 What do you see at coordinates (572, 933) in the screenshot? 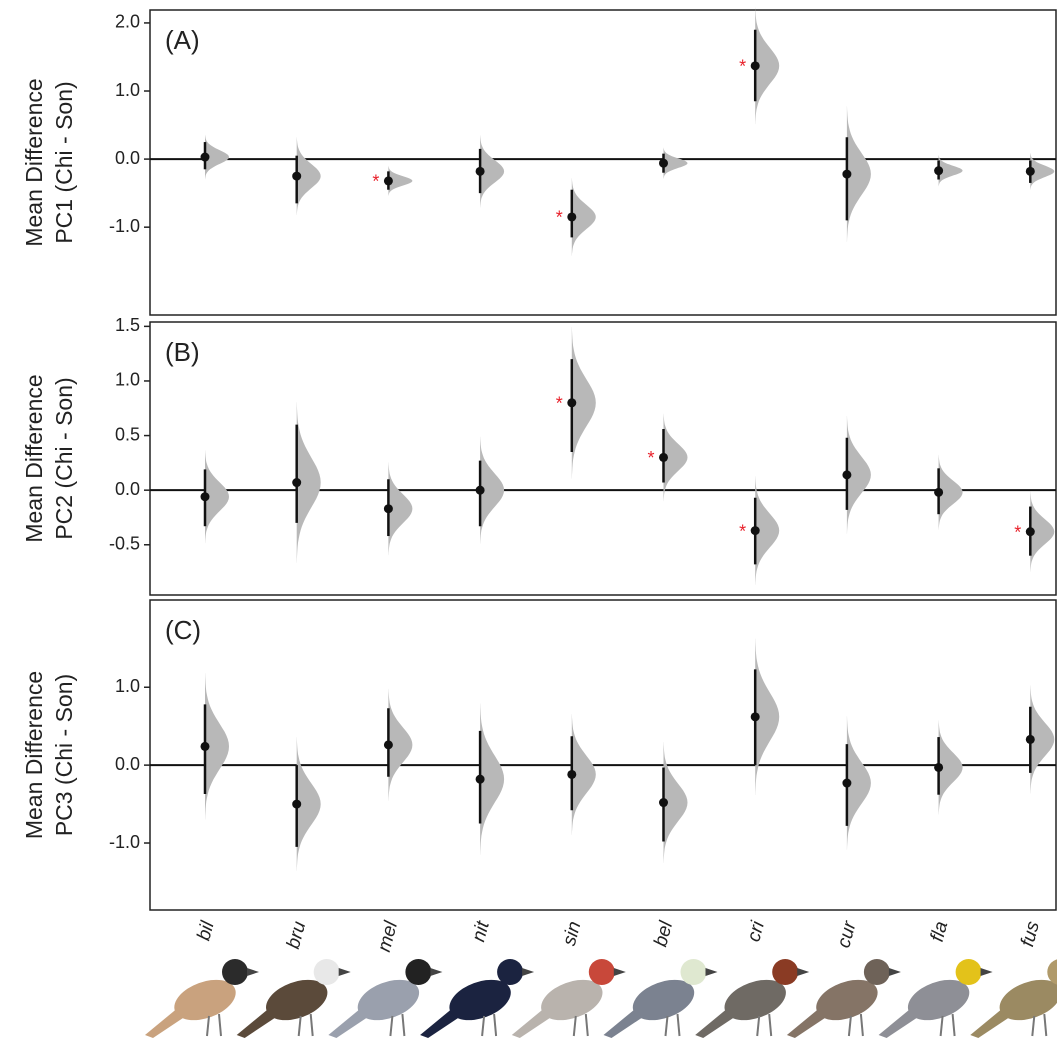
I see `x-tick-label: sin` at bounding box center [572, 933].